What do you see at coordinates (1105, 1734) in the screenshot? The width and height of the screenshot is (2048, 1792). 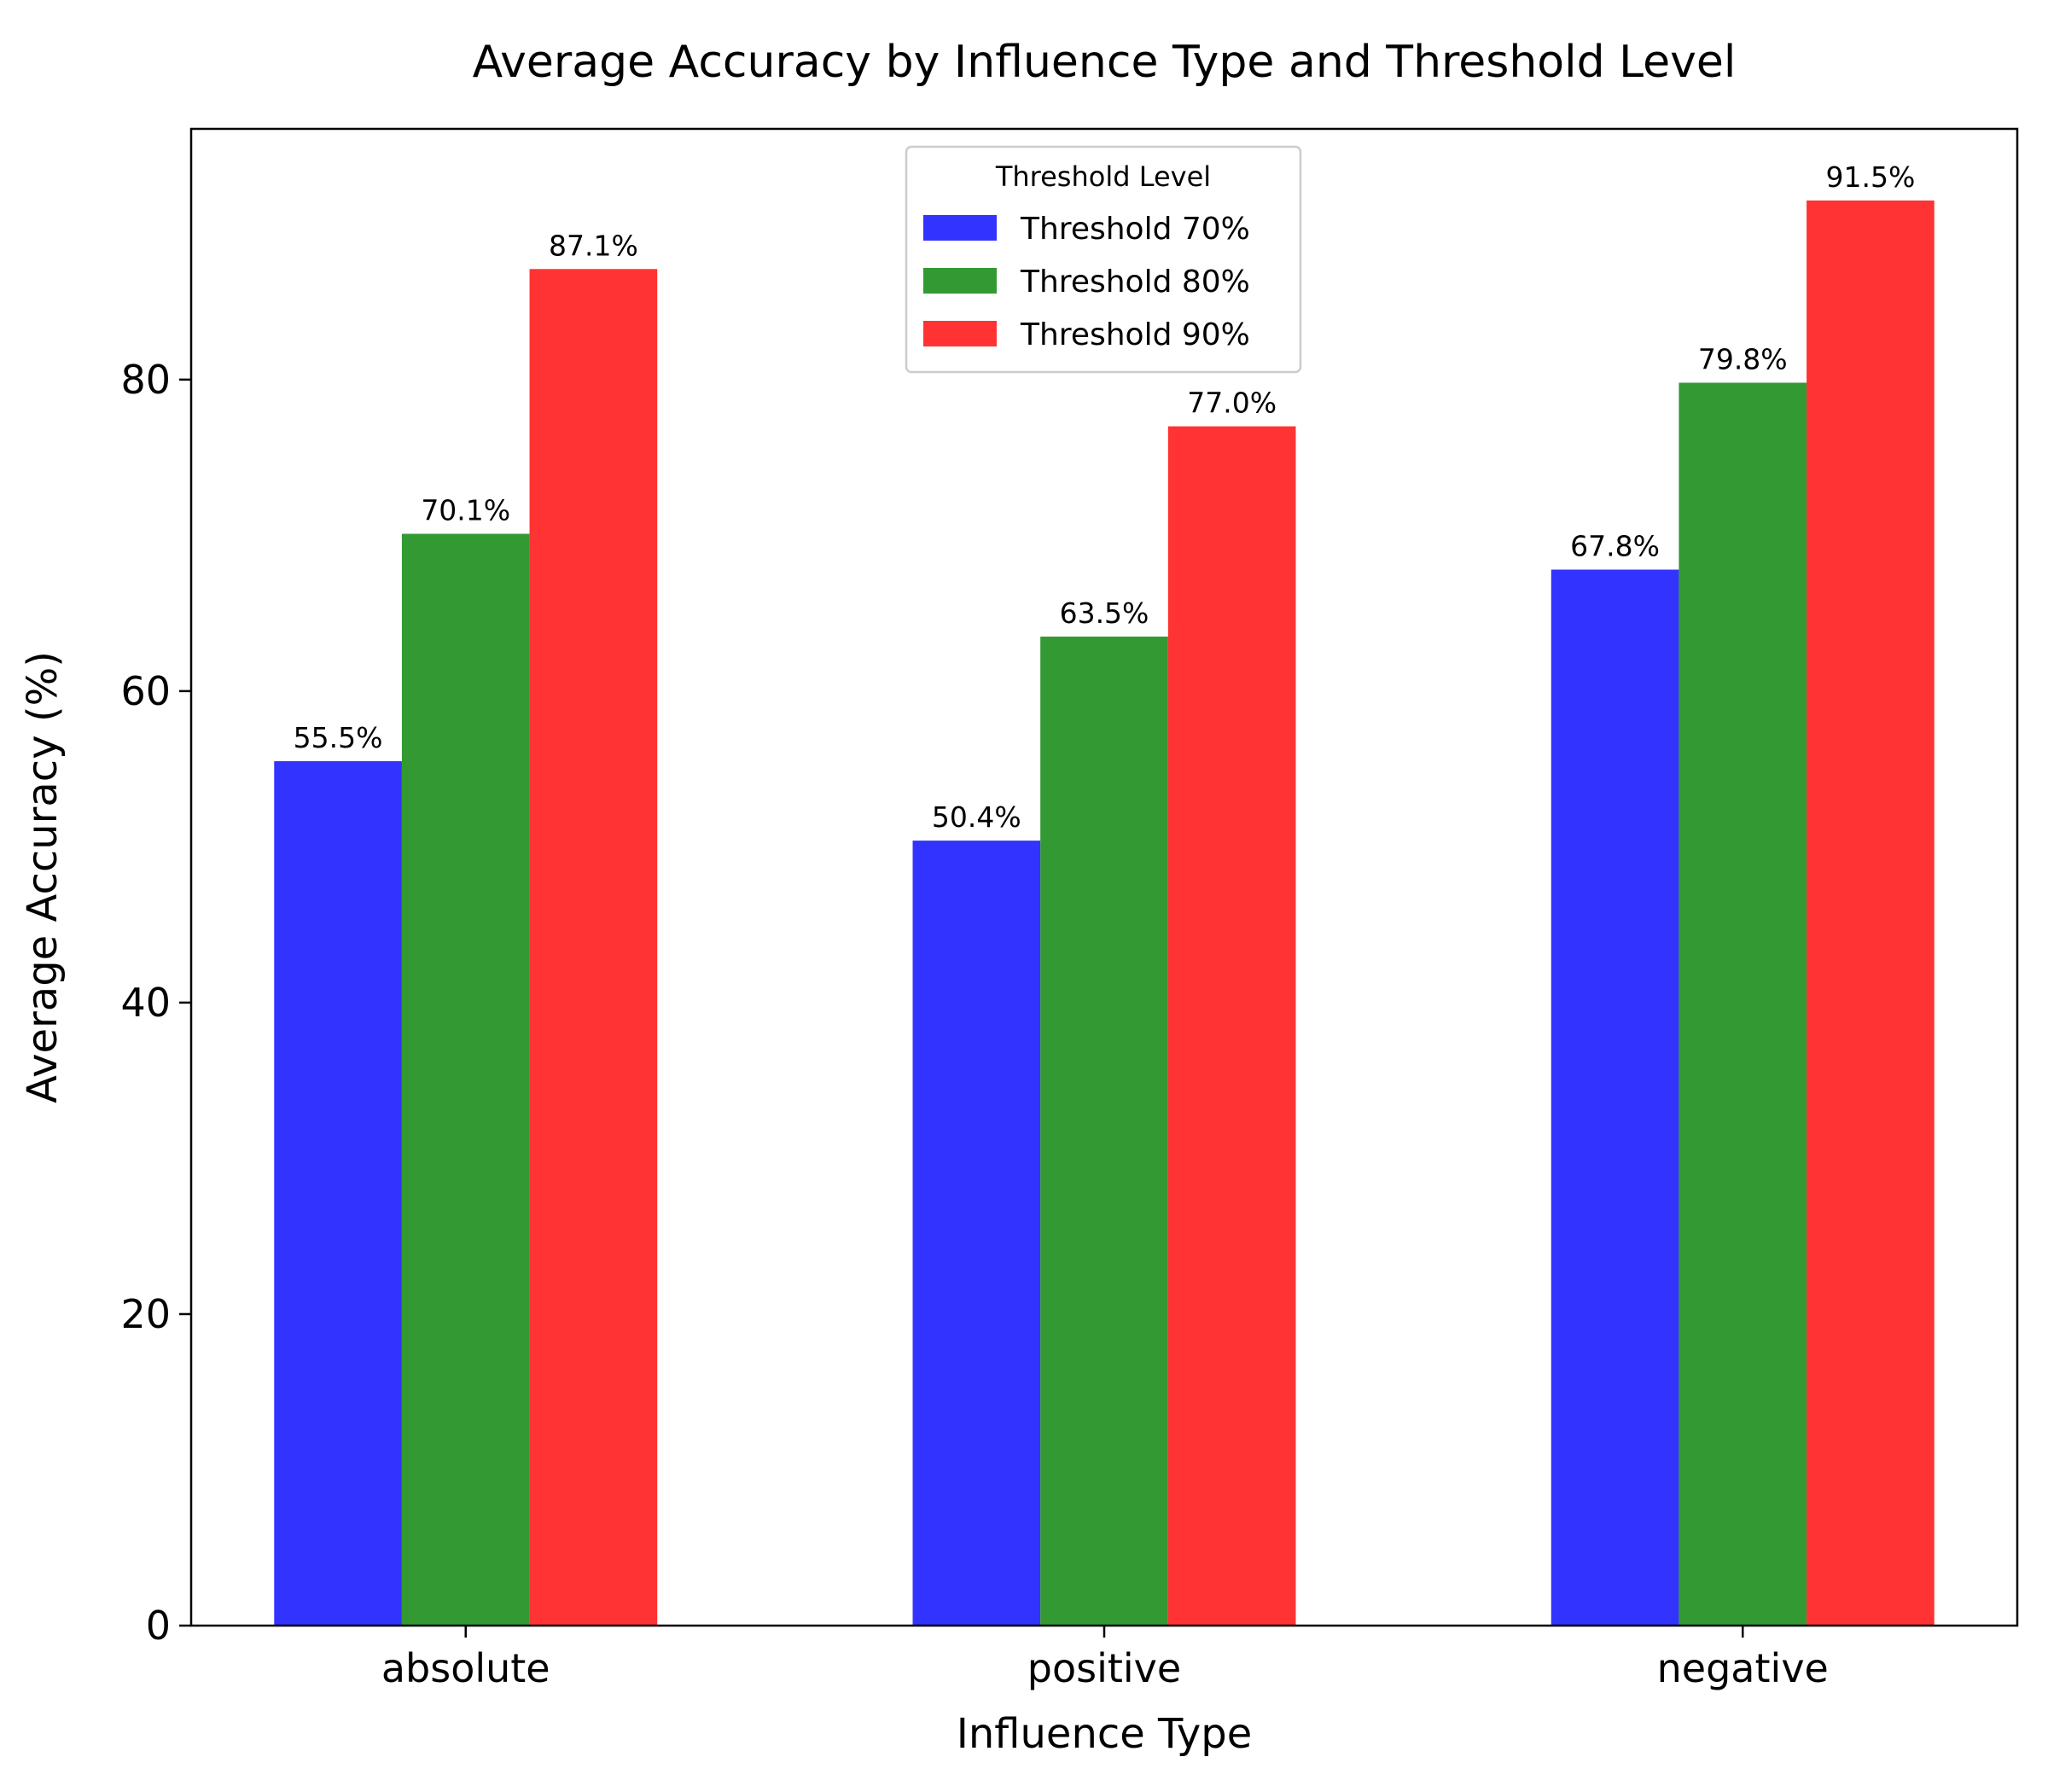 I see `x-axis-label: Influence Type` at bounding box center [1105, 1734].